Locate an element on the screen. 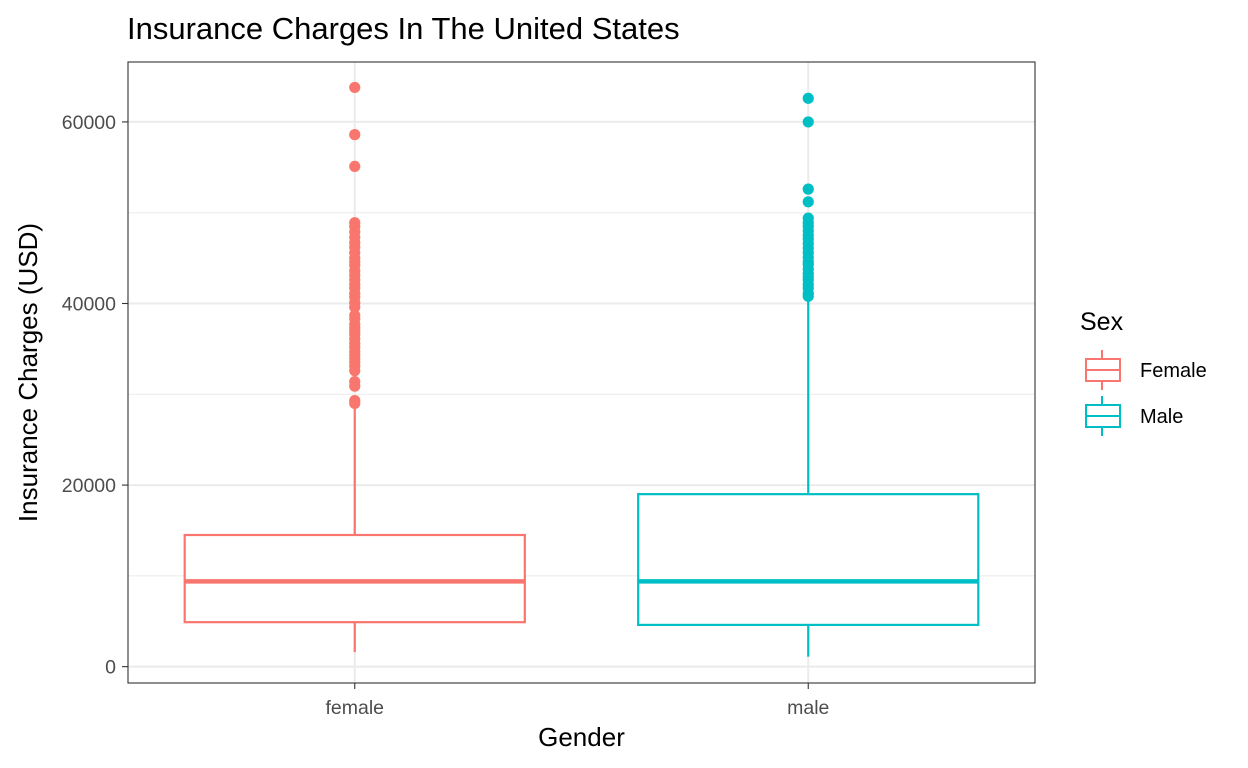 This screenshot has width=1248, height=768. y-axis-title: Insurance Charges (USD) is located at coordinates (28, 372).